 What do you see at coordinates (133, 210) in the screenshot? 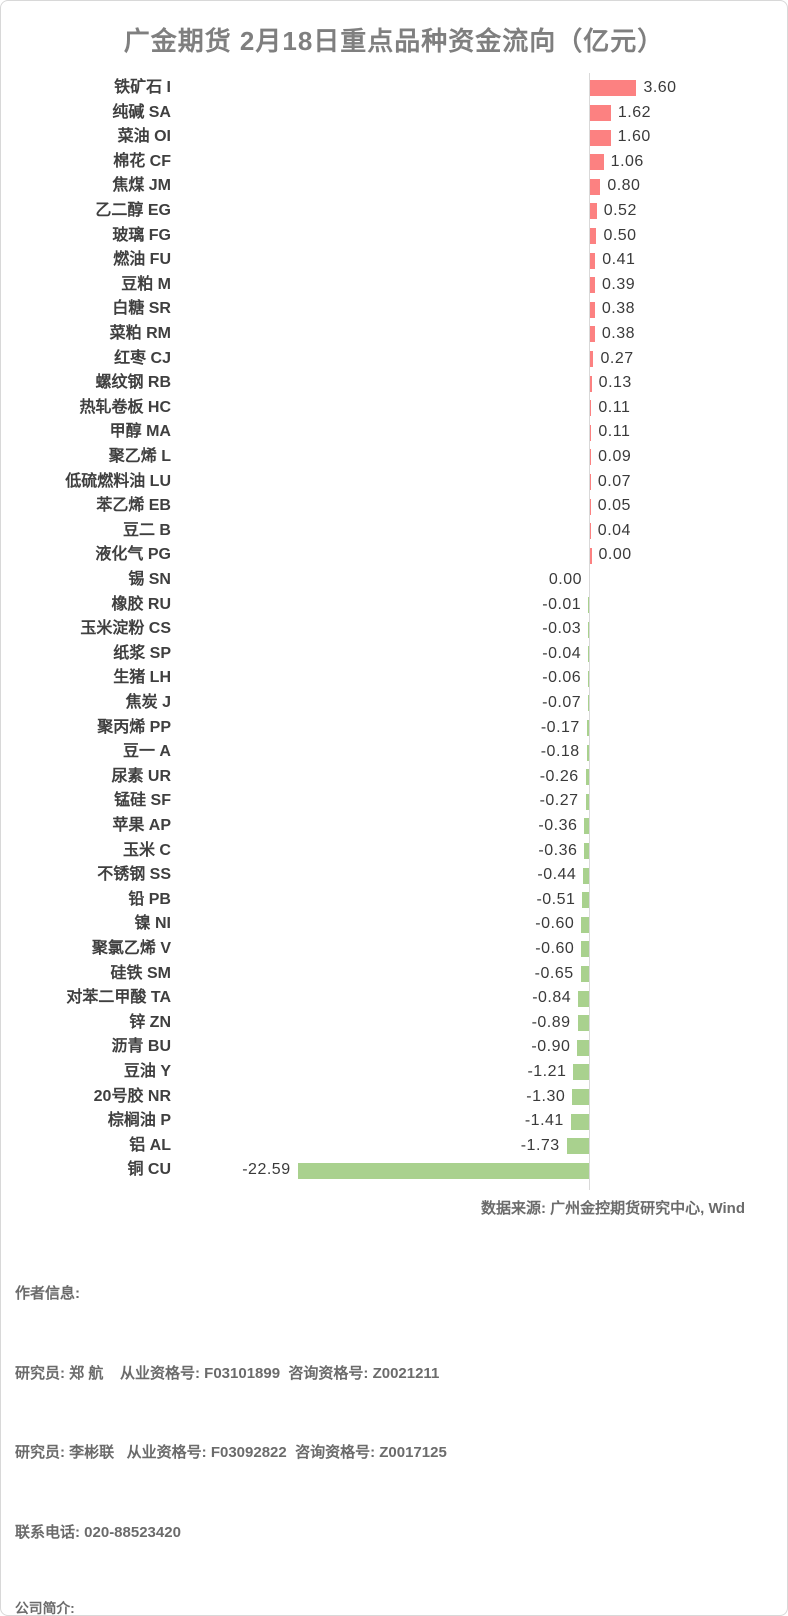
I see `category-label: 乙二醇 EG` at bounding box center [133, 210].